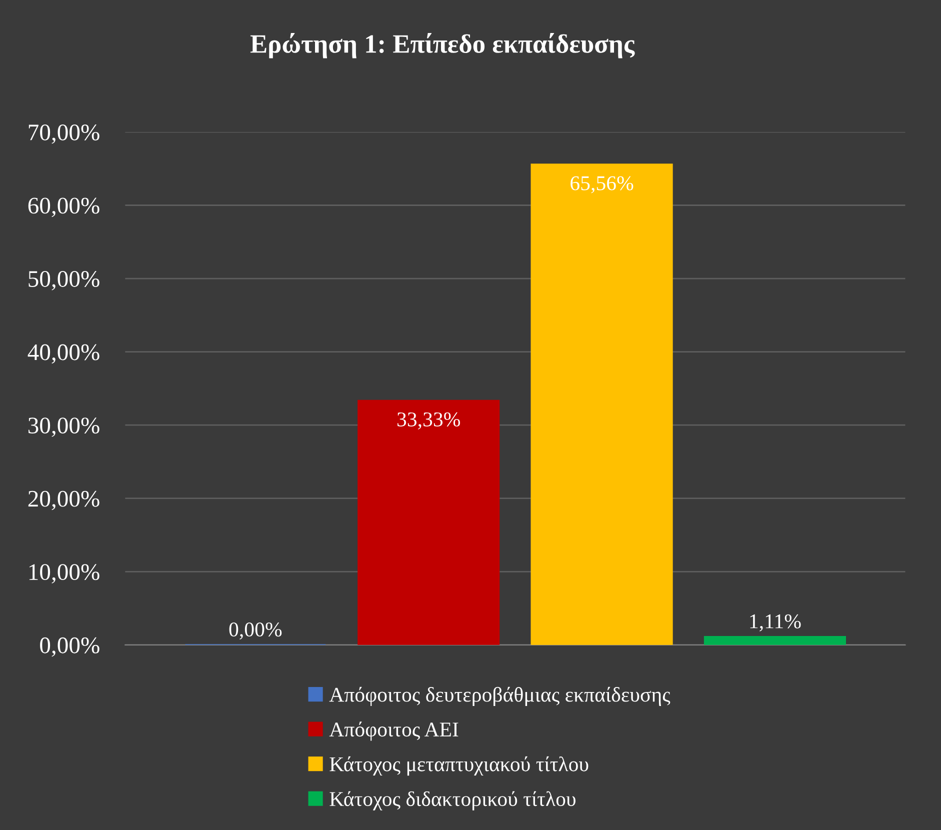 Image resolution: width=941 pixels, height=830 pixels. What do you see at coordinates (64, 208) in the screenshot?
I see `y-tick-label: 60,00%` at bounding box center [64, 208].